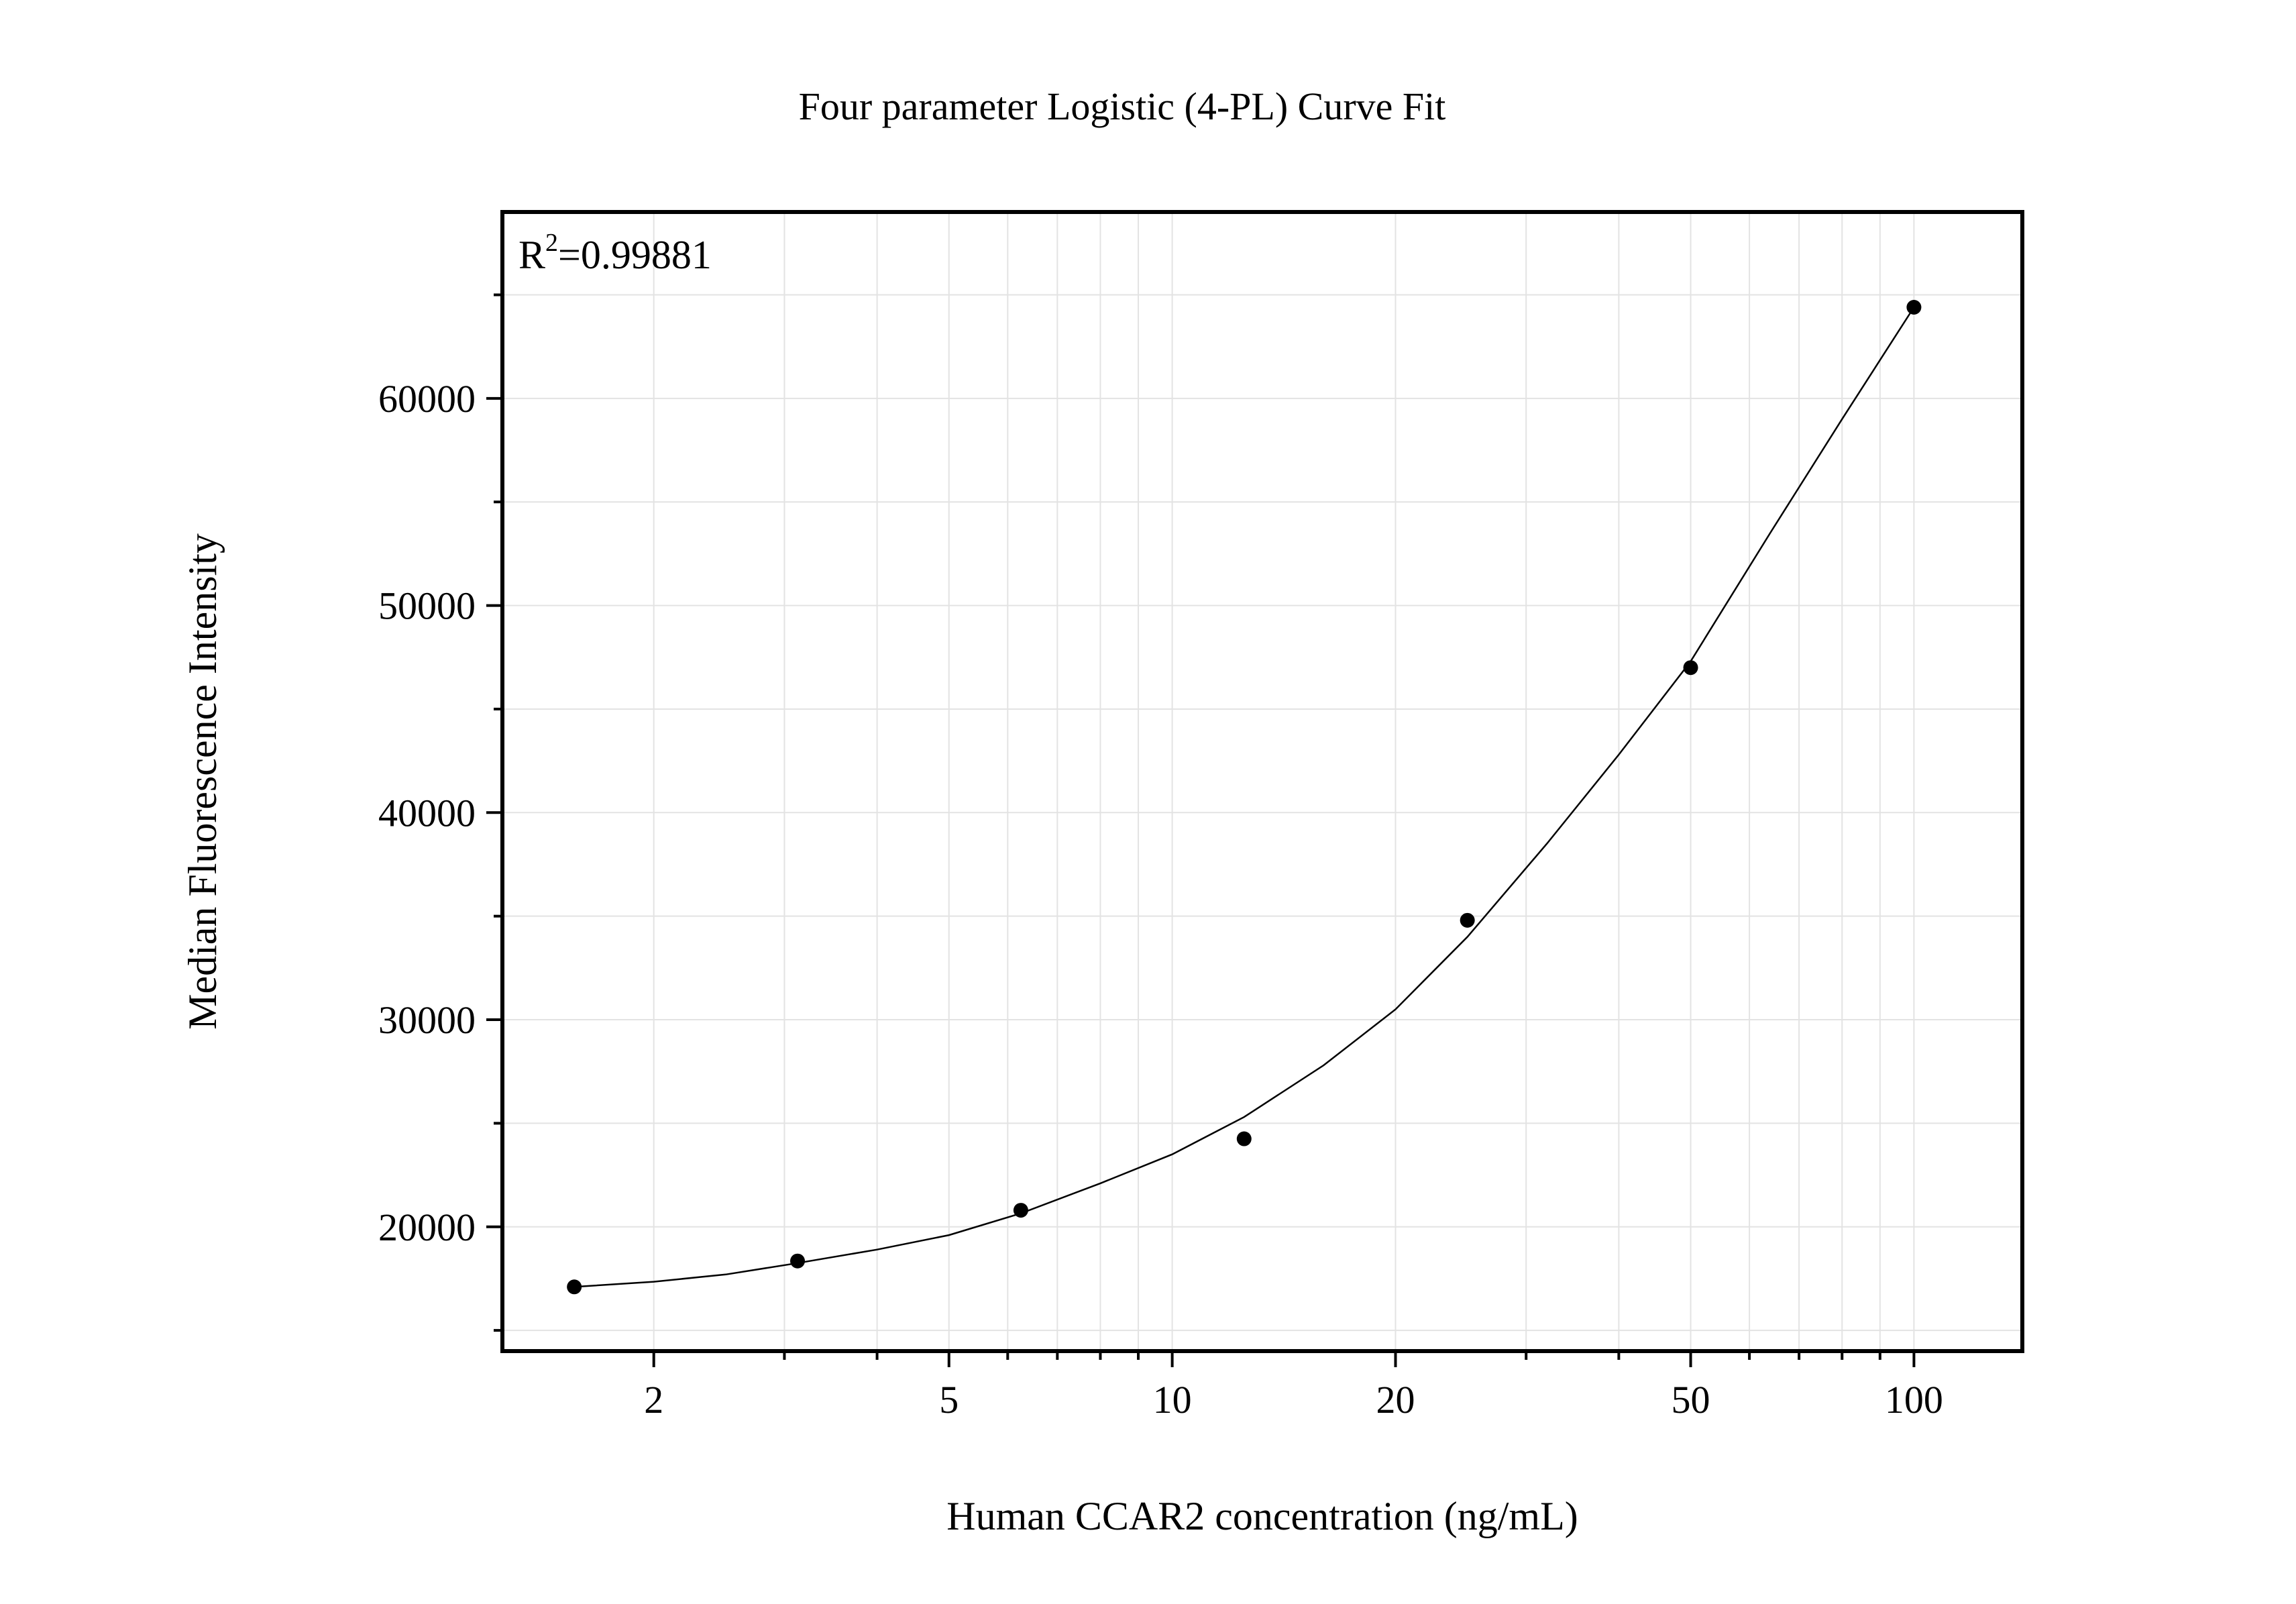  I want to click on y-tick-label: 40000, so click(427, 813).